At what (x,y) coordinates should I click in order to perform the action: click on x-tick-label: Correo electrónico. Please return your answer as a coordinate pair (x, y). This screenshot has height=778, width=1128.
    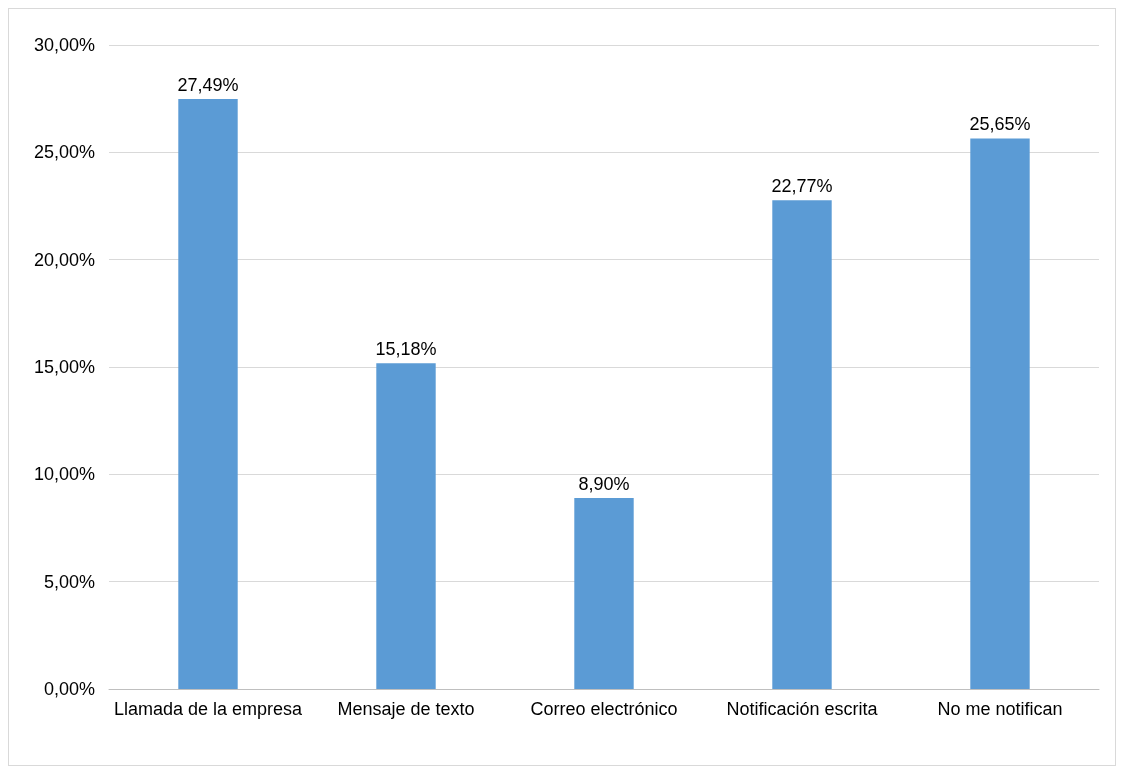
    Looking at the image, I should click on (604, 709).